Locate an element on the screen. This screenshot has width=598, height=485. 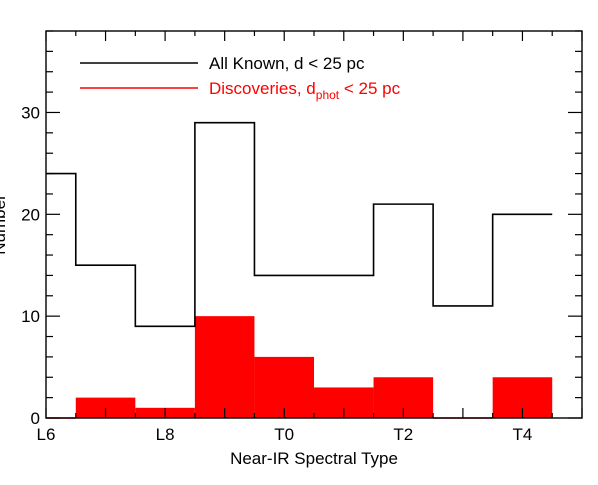
x-tick-label-L8: L8 is located at coordinates (165, 434).